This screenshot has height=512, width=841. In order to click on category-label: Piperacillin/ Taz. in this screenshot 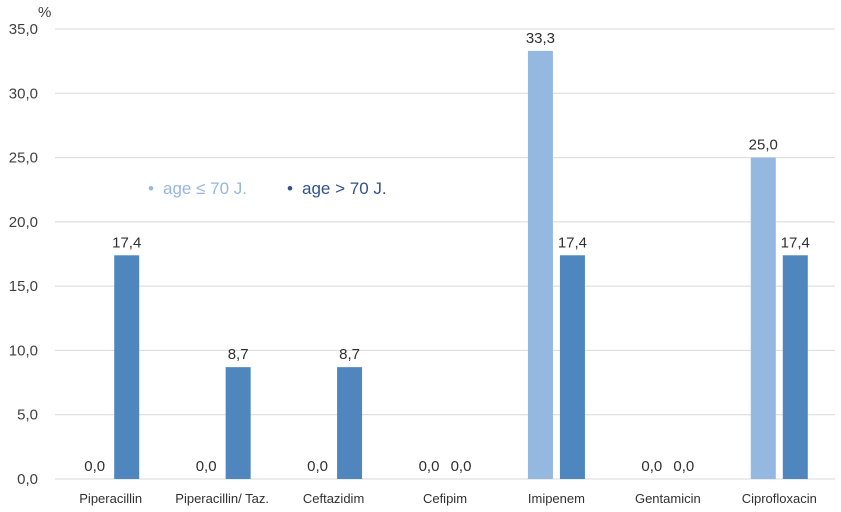, I will do `click(222, 498)`.